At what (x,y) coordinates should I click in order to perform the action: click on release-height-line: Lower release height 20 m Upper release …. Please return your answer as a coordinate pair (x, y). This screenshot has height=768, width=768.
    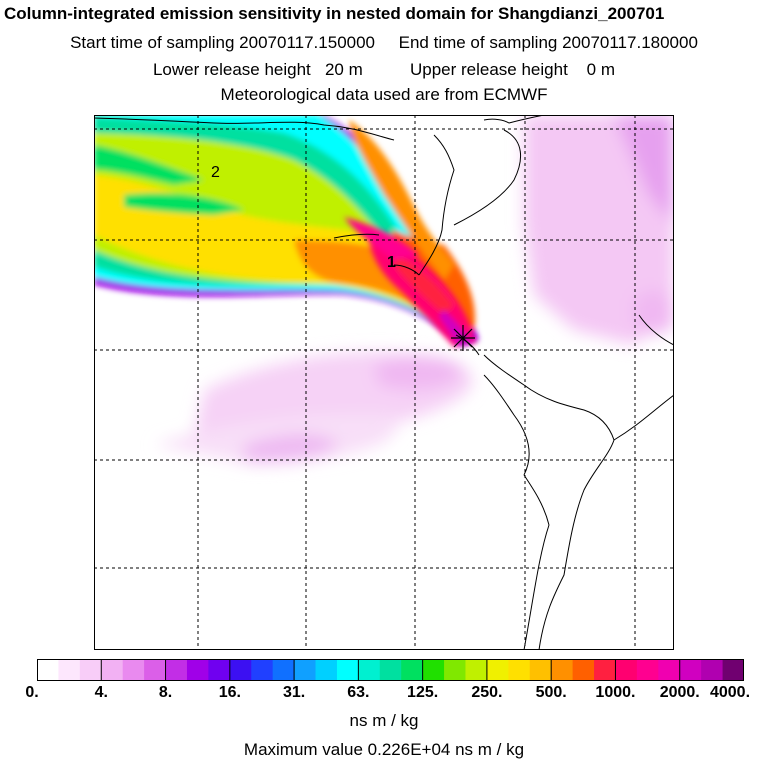
    Looking at the image, I should click on (384, 69).